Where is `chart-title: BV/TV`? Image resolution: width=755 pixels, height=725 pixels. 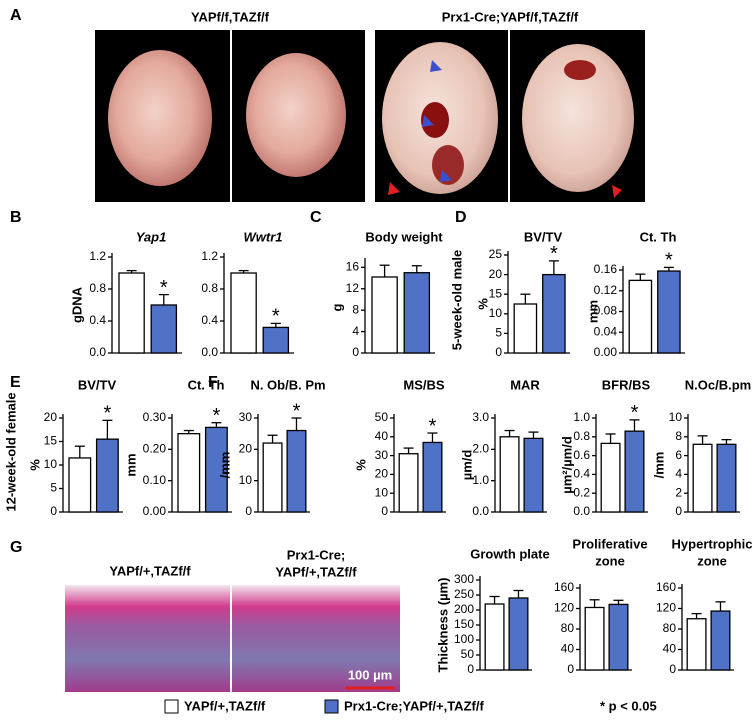 chart-title: BV/TV is located at coordinates (97, 384).